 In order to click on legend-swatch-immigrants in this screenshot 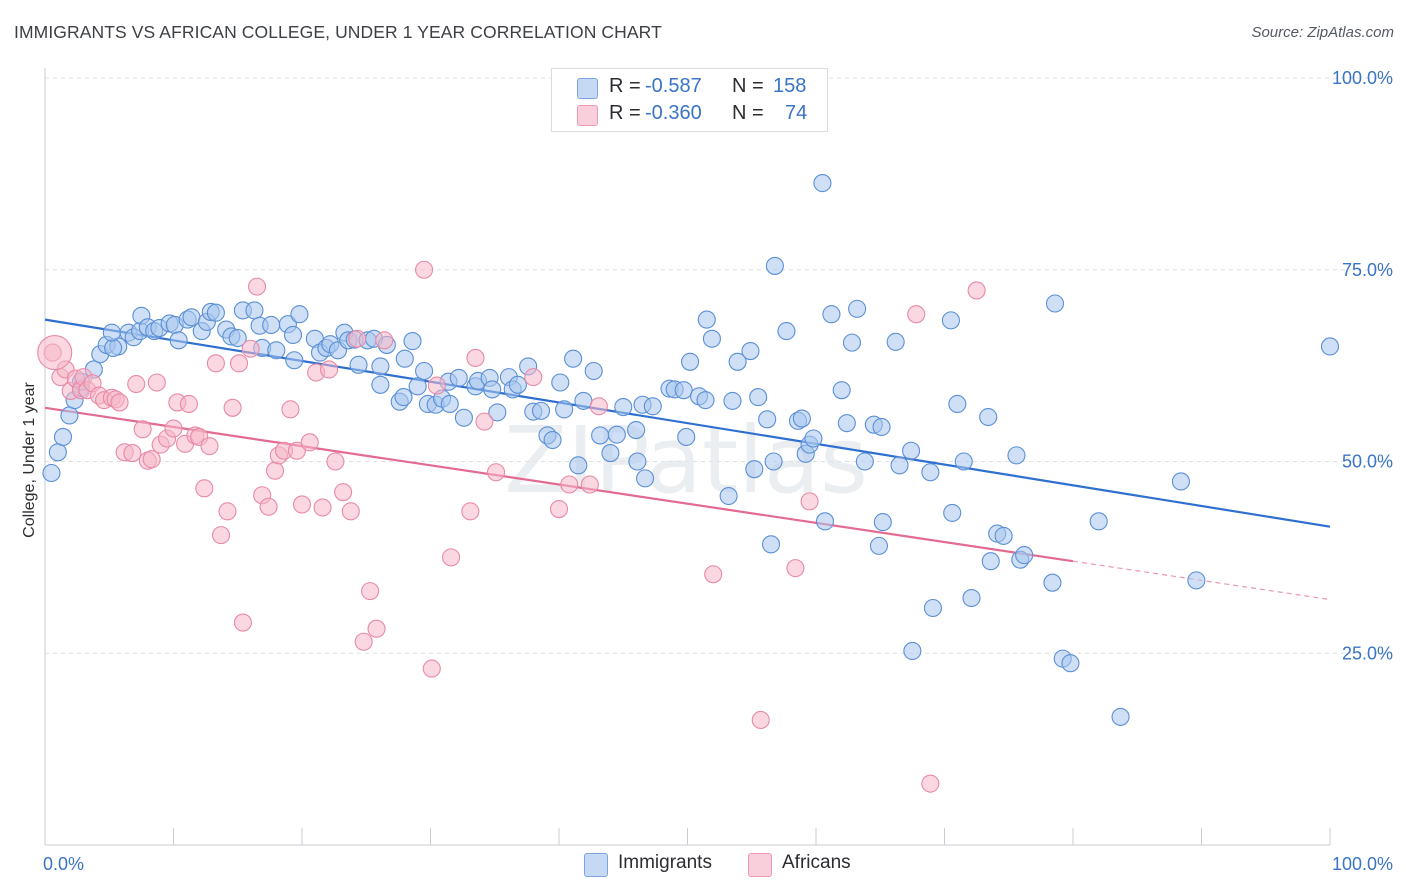, I will do `click(596, 865)`.